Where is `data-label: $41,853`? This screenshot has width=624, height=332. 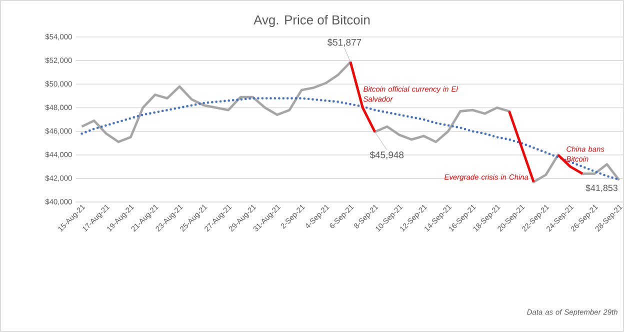
data-label: $41,853 is located at coordinates (602, 188).